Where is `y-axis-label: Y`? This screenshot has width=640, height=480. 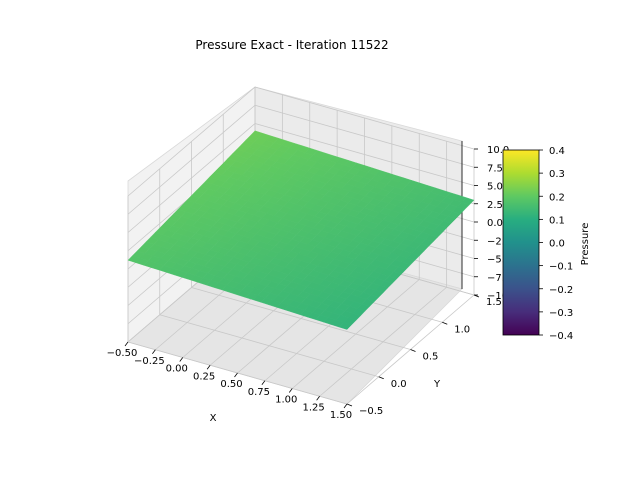 y-axis-label: Y is located at coordinates (437, 384).